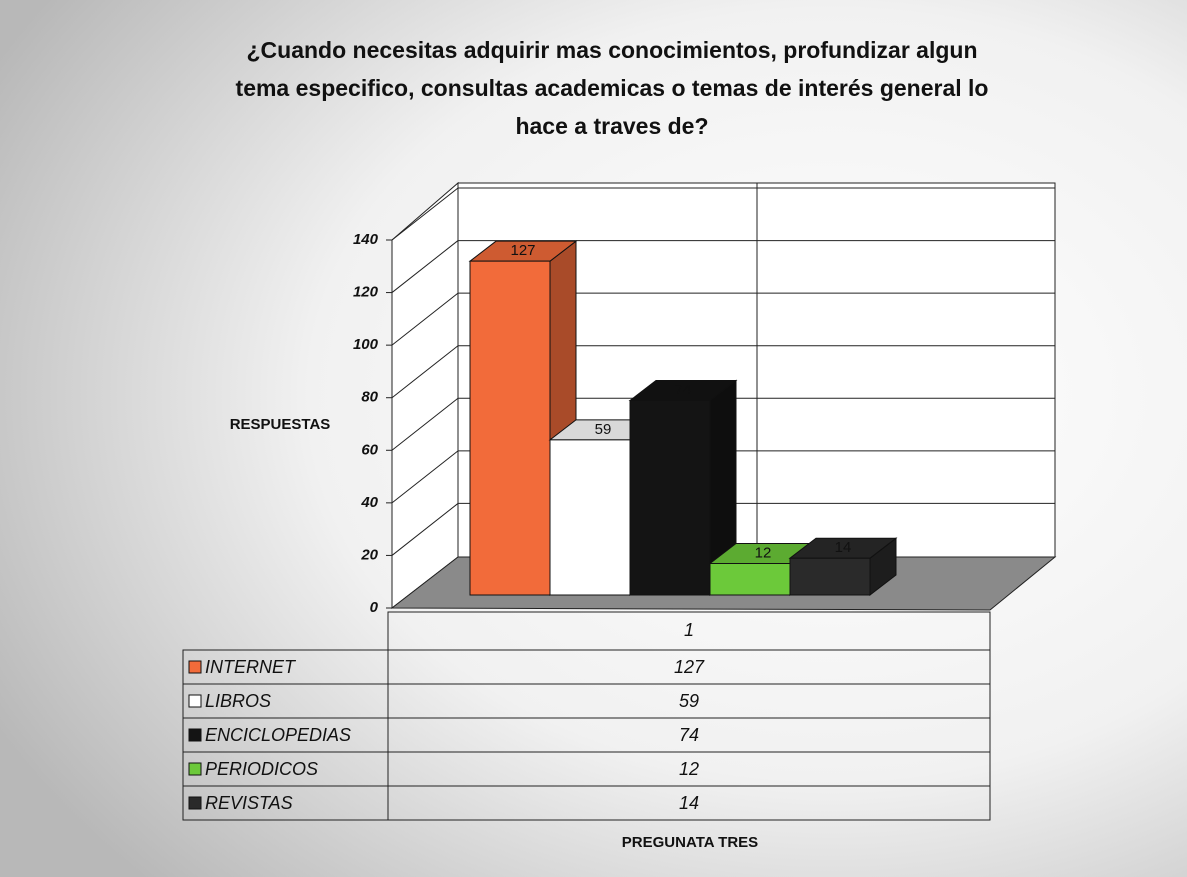 The width and height of the screenshot is (1187, 877). What do you see at coordinates (843, 547) in the screenshot?
I see `data-label: 14` at bounding box center [843, 547].